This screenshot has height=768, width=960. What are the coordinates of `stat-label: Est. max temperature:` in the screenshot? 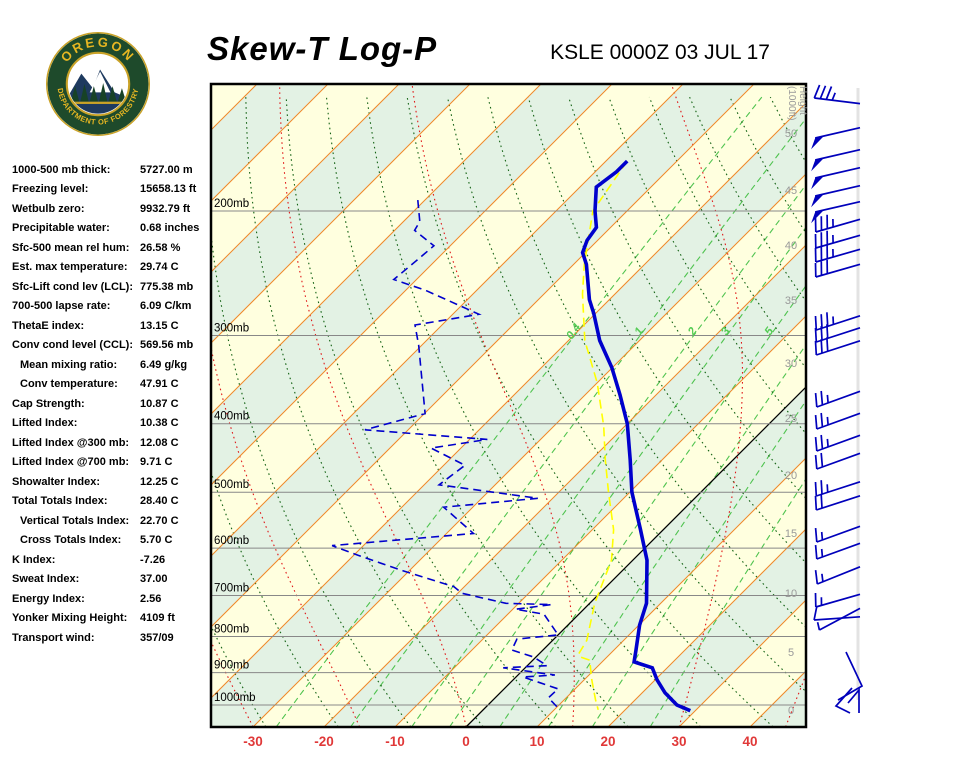 It's located at (70, 267).